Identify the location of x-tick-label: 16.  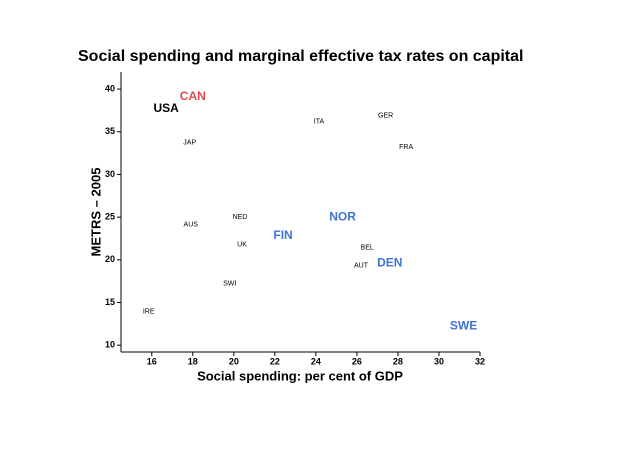
(152, 361).